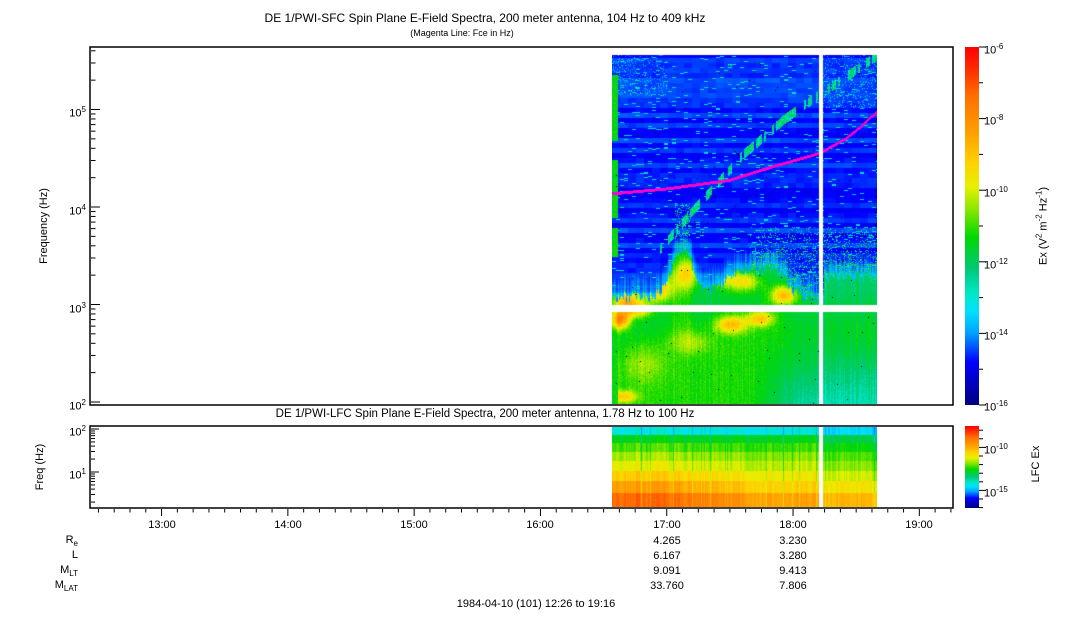  What do you see at coordinates (1039, 194) in the screenshot?
I see `cbar-label-sup: -1` at bounding box center [1039, 194].